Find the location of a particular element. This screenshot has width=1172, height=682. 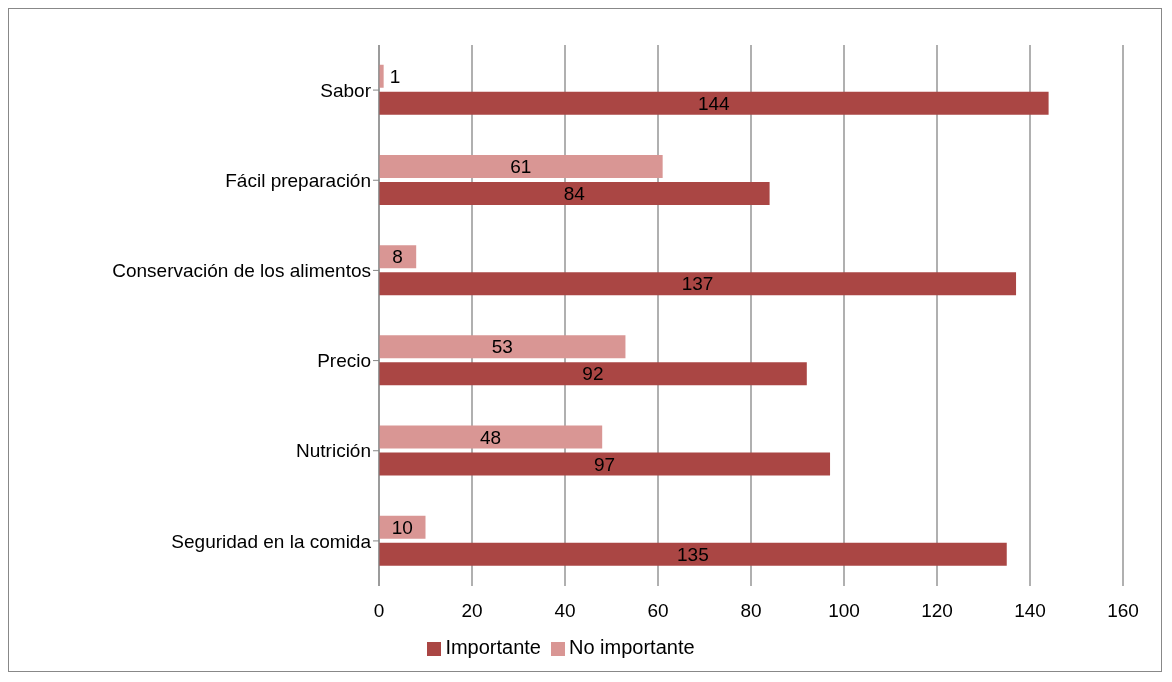

legend-label: No importante is located at coordinates (631, 647).